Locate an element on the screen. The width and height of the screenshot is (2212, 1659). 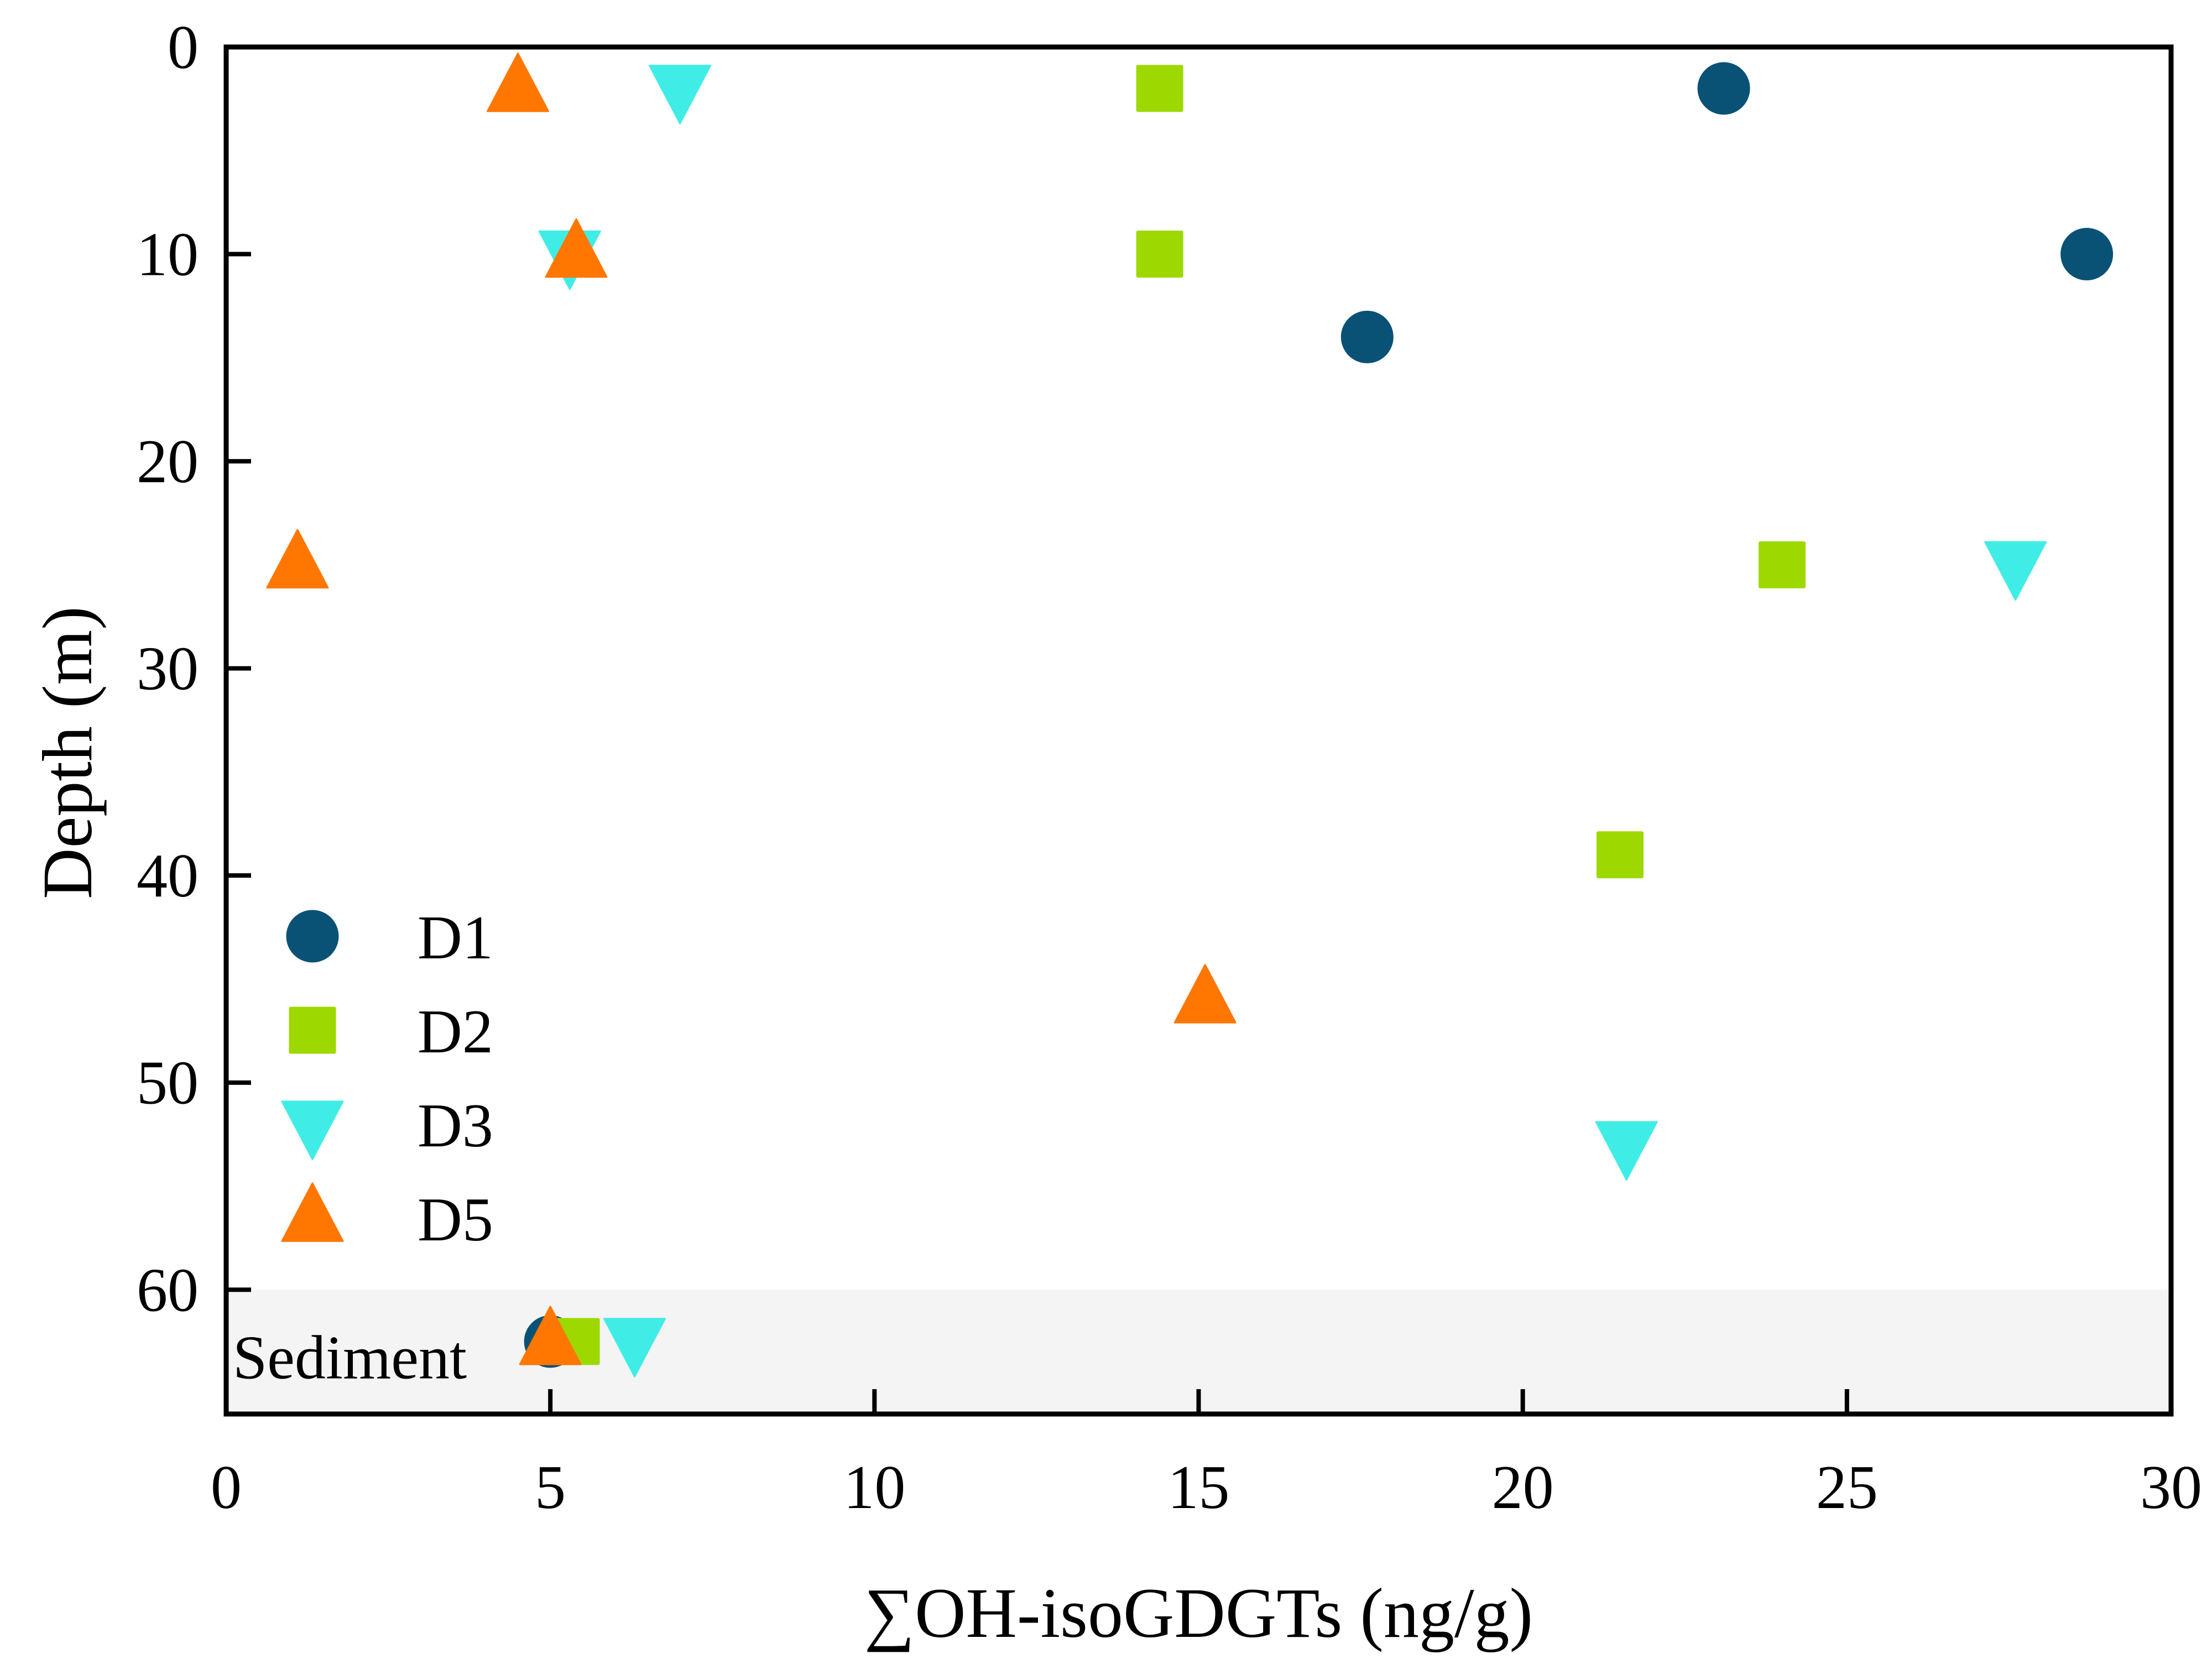
y-tick-label: 30 is located at coordinates (168, 669).